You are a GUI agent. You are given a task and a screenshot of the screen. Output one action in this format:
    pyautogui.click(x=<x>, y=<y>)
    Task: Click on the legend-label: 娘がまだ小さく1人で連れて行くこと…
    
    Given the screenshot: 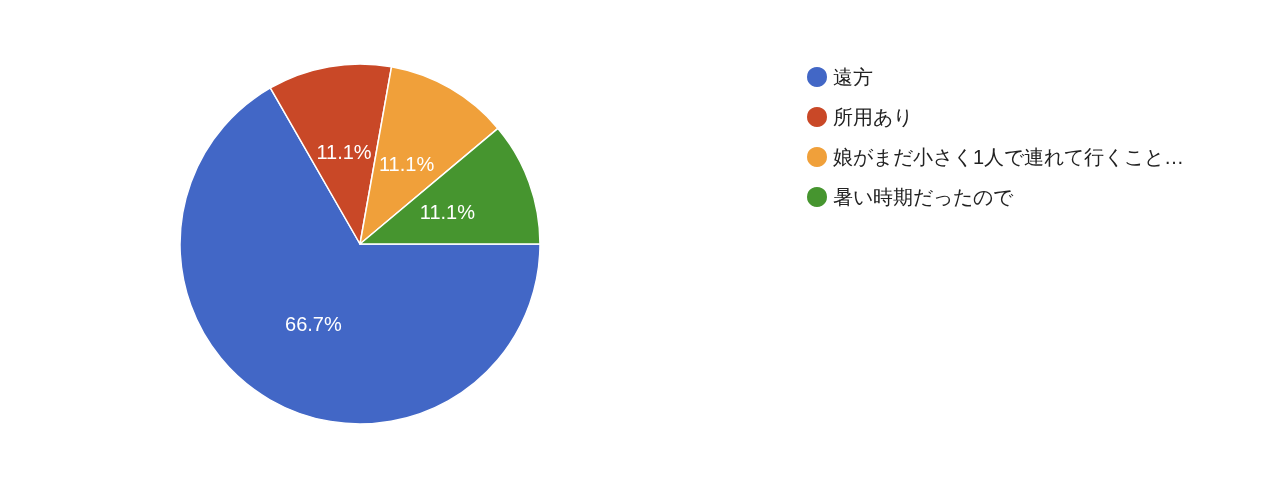 What is the action you would take?
    pyautogui.click(x=1009, y=157)
    